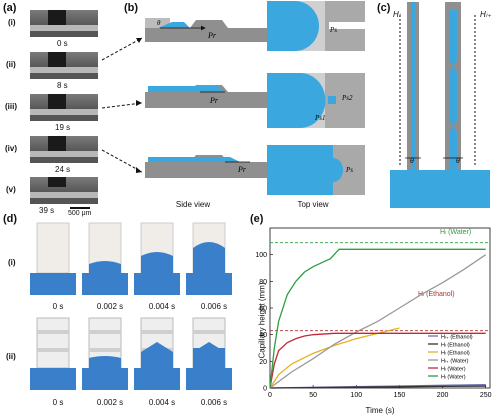 The height and width of the screenshot is (418, 499). What do you see at coordinates (397, 14) in the screenshot?
I see `panel-c-left-height-label: Hₗ` at bounding box center [397, 14].